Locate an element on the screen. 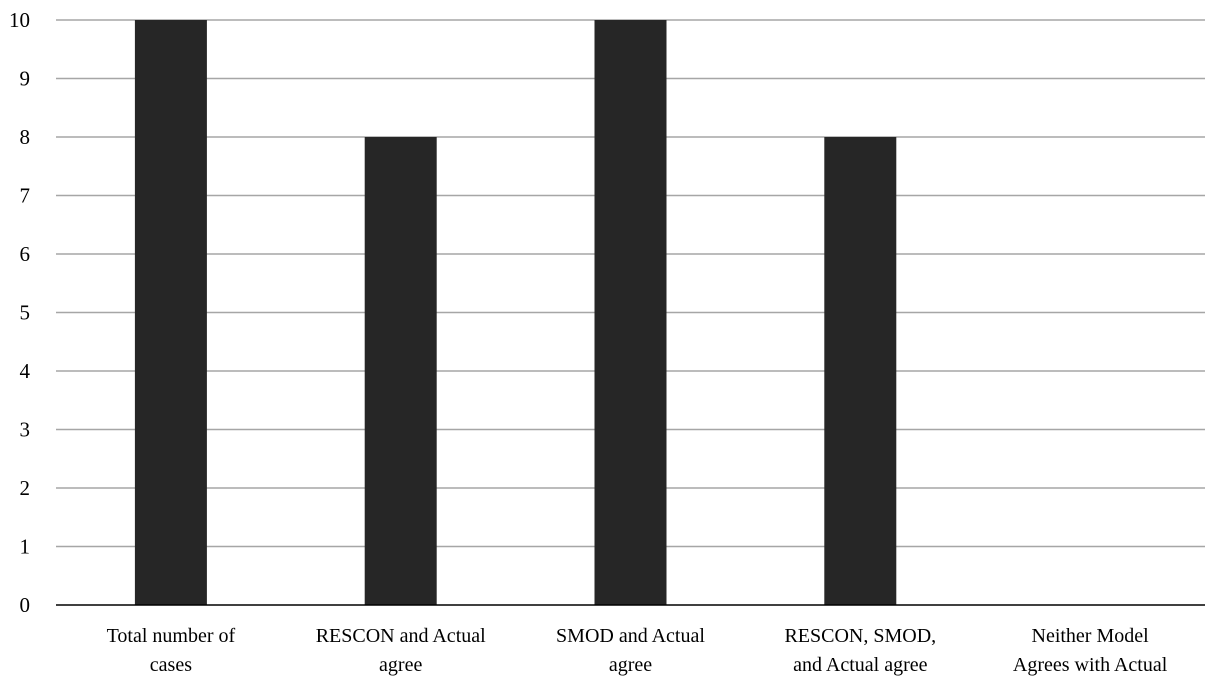 The image size is (1207, 690). x-tick-label-line: and Actual agree is located at coordinates (860, 665).